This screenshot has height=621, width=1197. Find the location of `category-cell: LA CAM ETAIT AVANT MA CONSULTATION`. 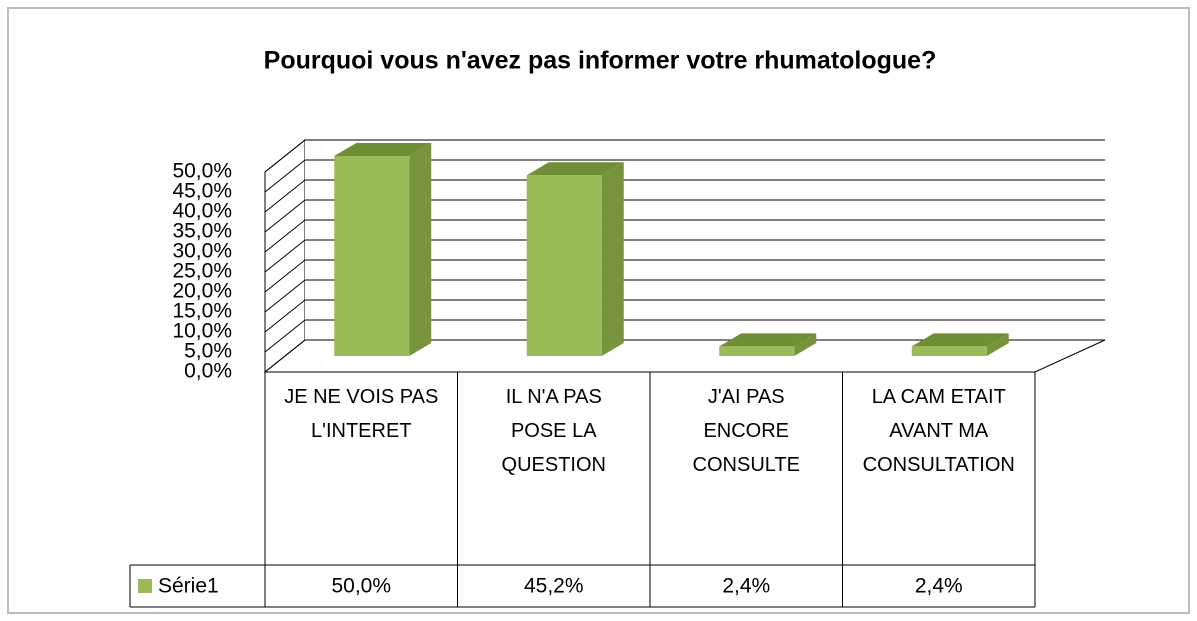

category-cell: LA CAM ETAIT AVANT MA CONSULTATION is located at coordinates (938, 431).